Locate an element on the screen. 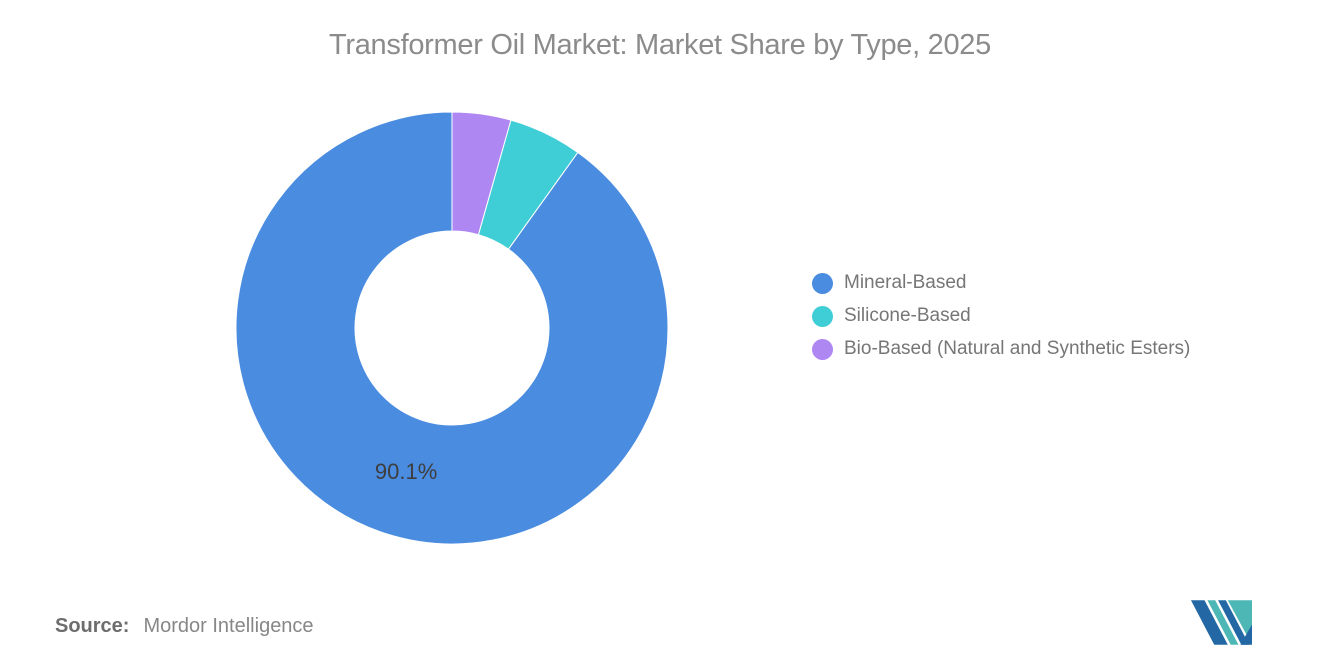 This screenshot has width=1320, height=665. legend-item-bio-based: Bio-Based (Natural and Synthetic Esters) is located at coordinates (1001, 349).